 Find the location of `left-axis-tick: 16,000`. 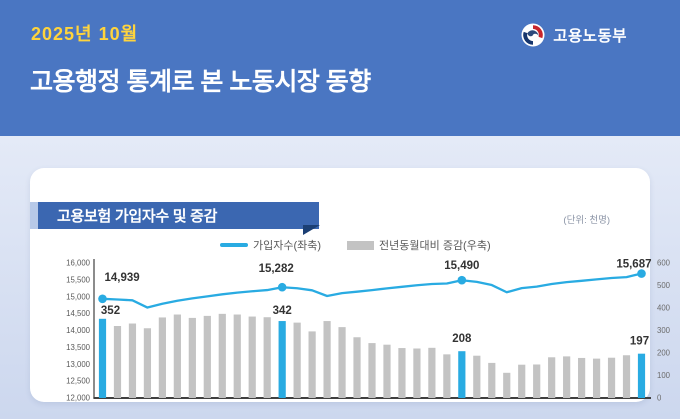

left-axis-tick: 16,000 is located at coordinates (78, 263).